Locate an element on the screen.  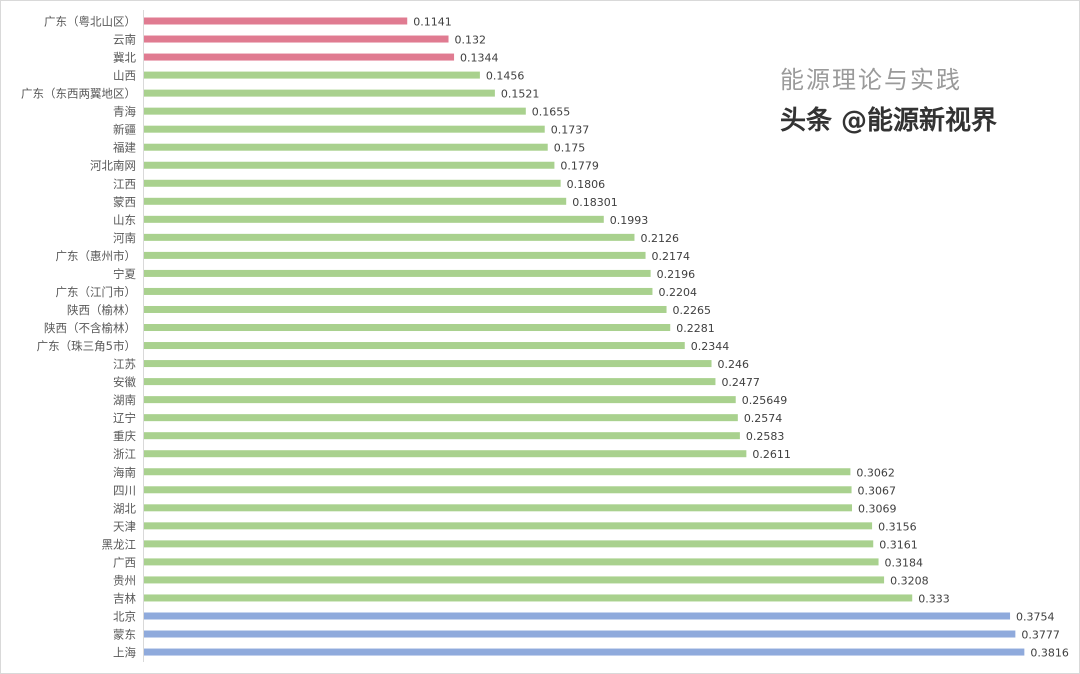
data-label: 0.3156 is located at coordinates (897, 526).